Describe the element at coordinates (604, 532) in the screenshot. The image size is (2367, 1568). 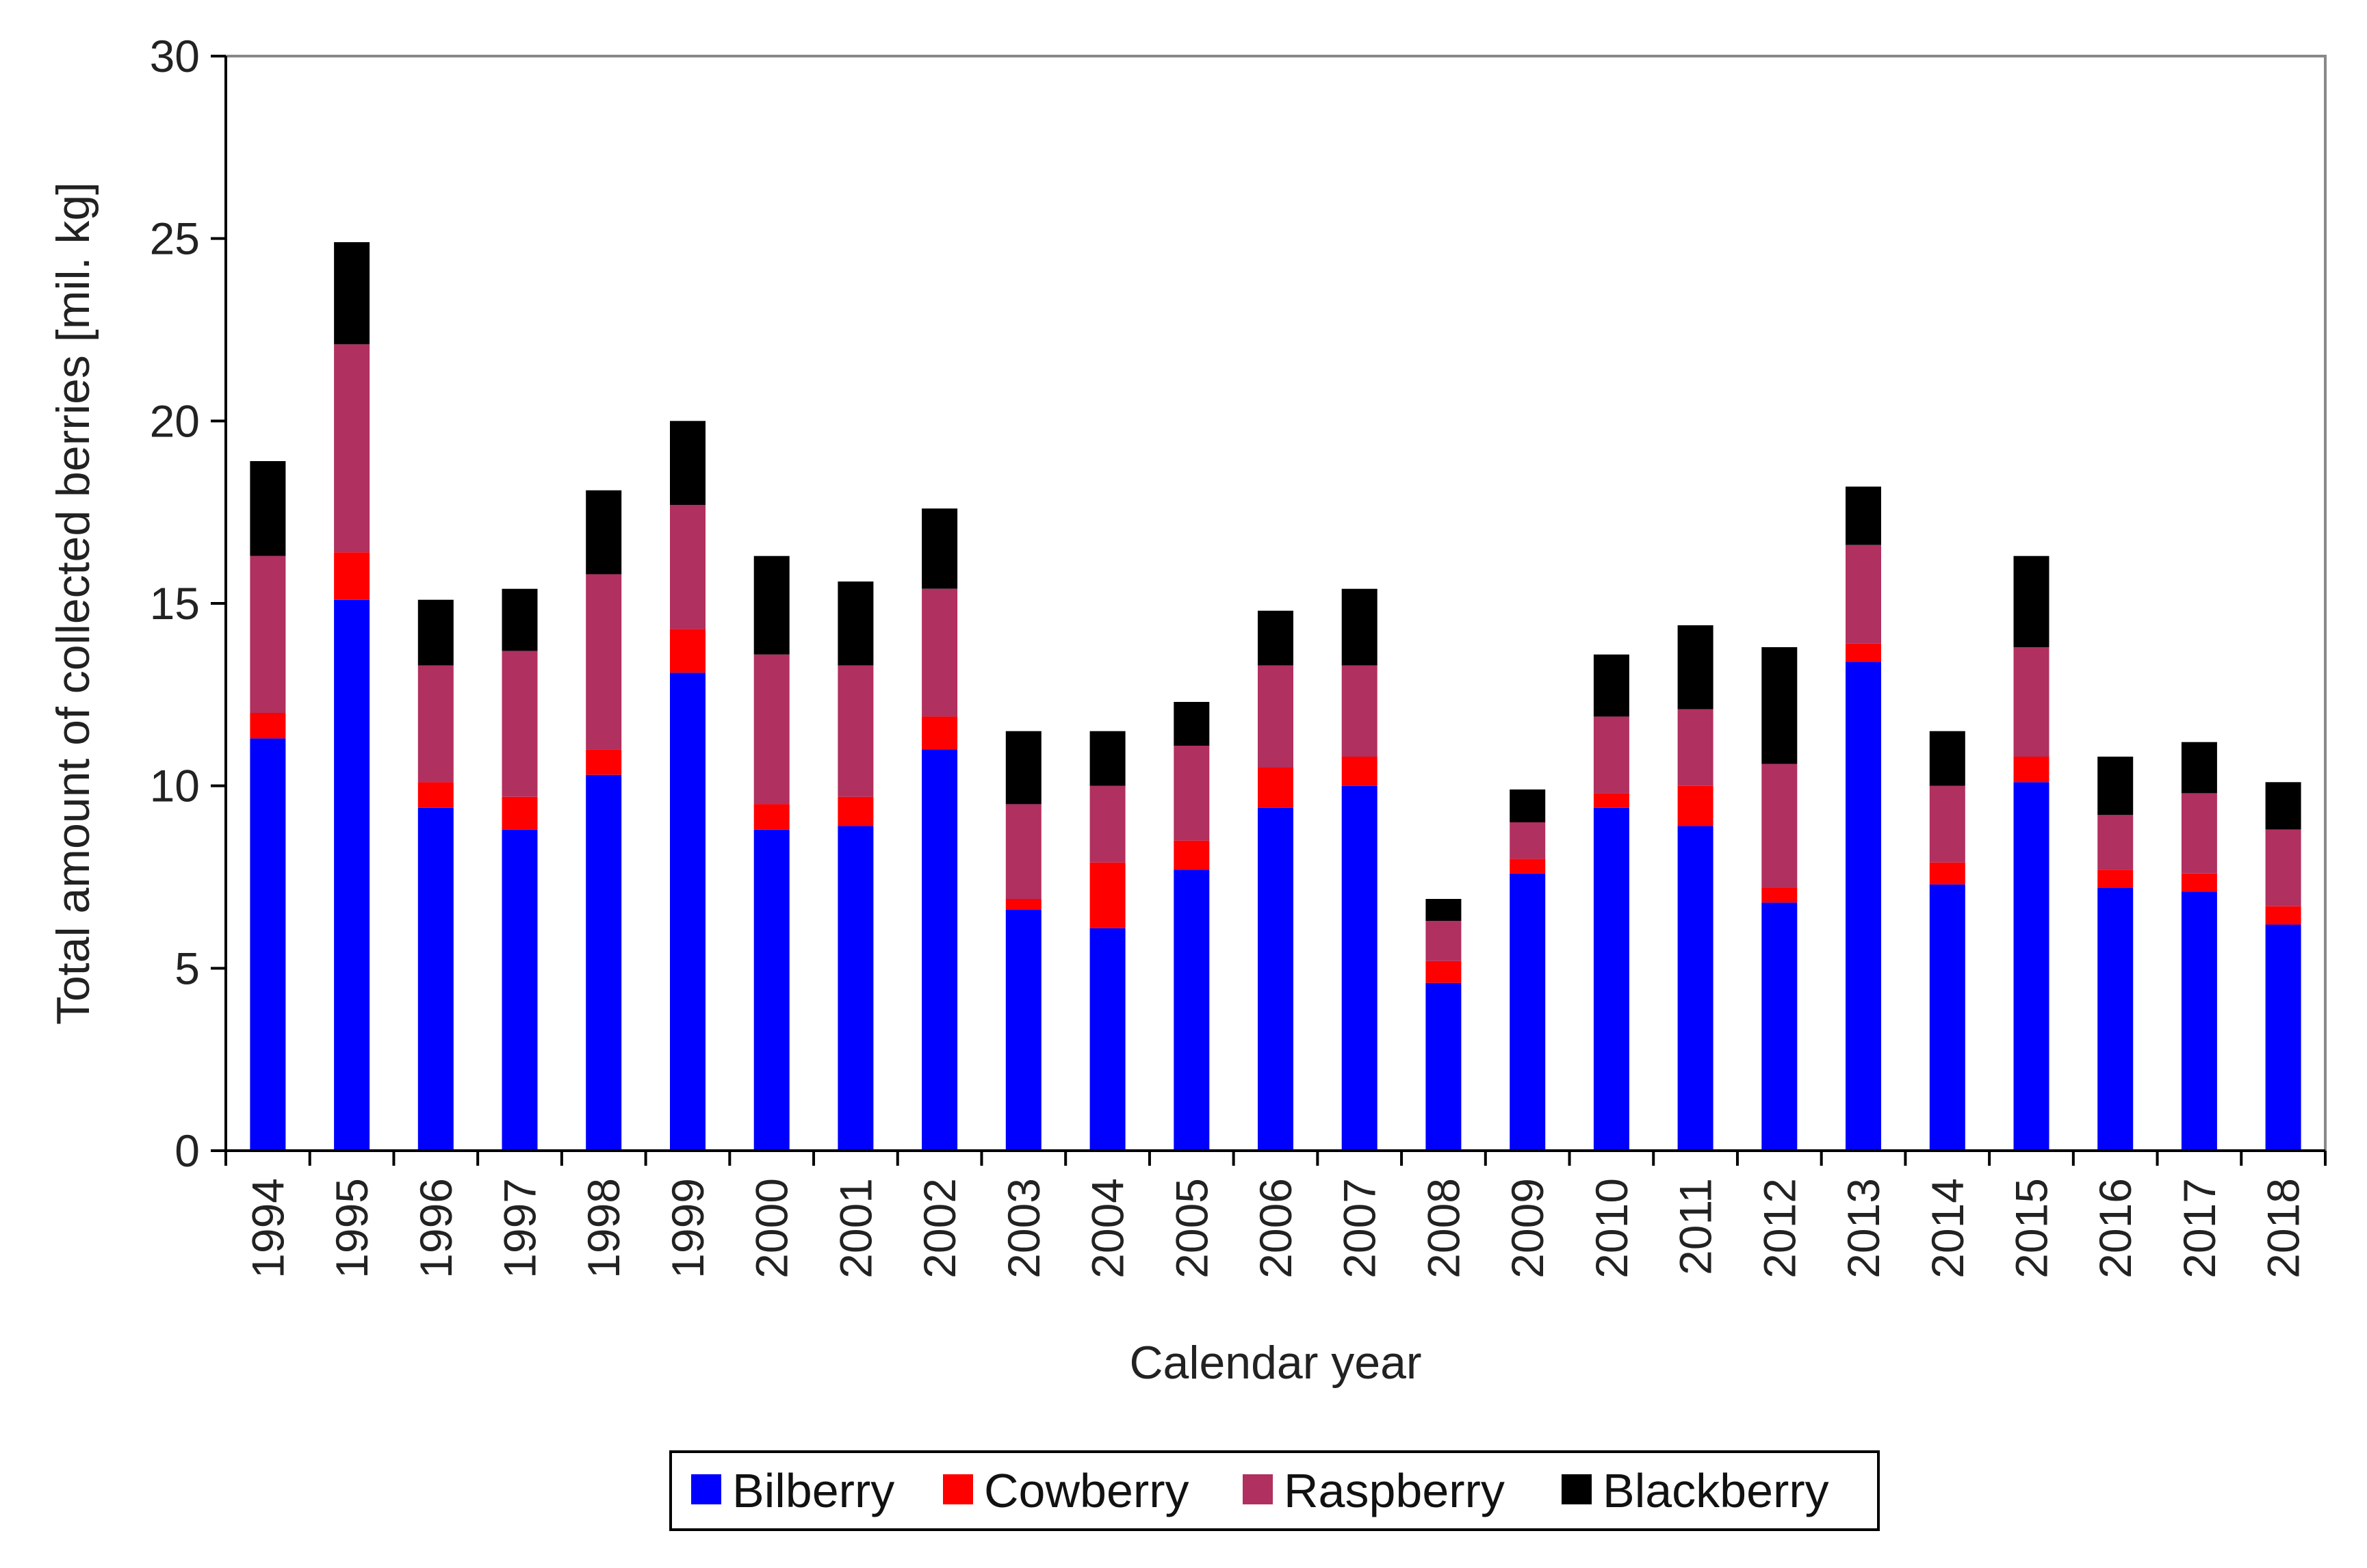
I see `bar-blackberry-1998` at that location.